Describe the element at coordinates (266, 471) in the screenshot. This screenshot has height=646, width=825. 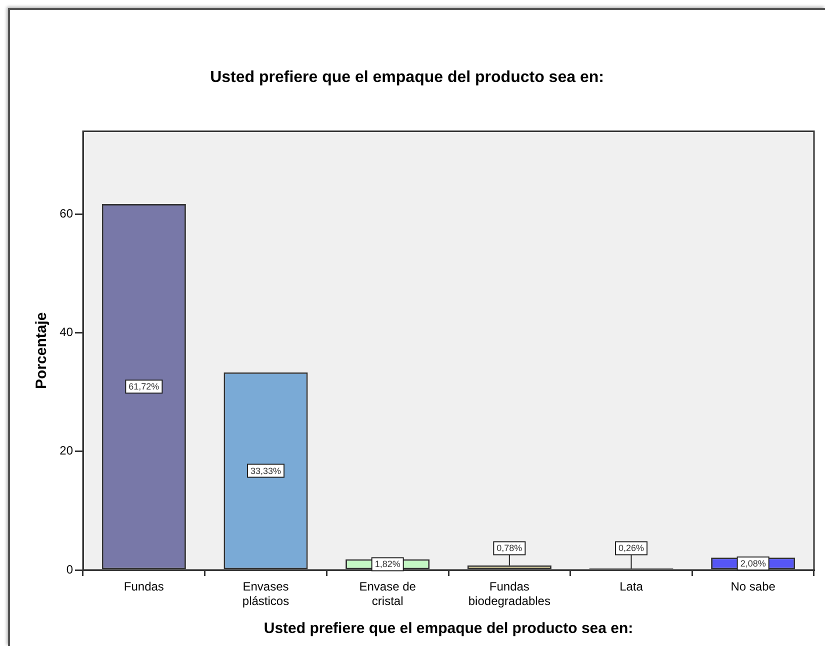
I see `data-label: 33,33%` at that location.